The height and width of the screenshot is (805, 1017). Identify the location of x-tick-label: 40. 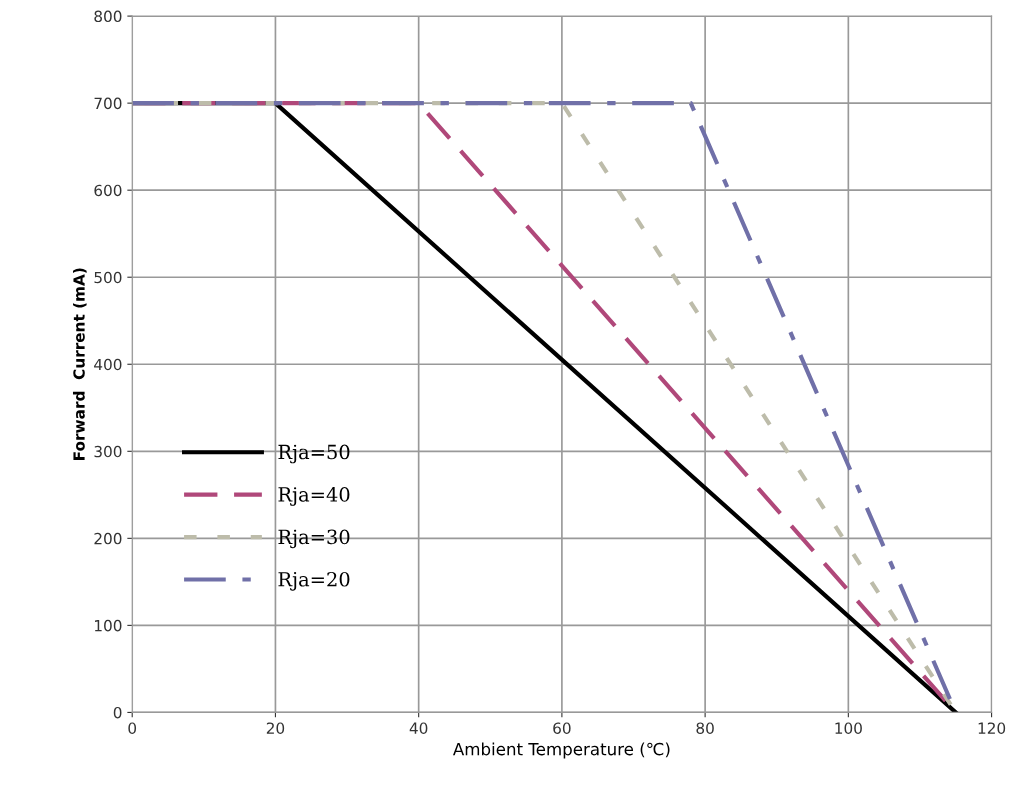
(418, 728).